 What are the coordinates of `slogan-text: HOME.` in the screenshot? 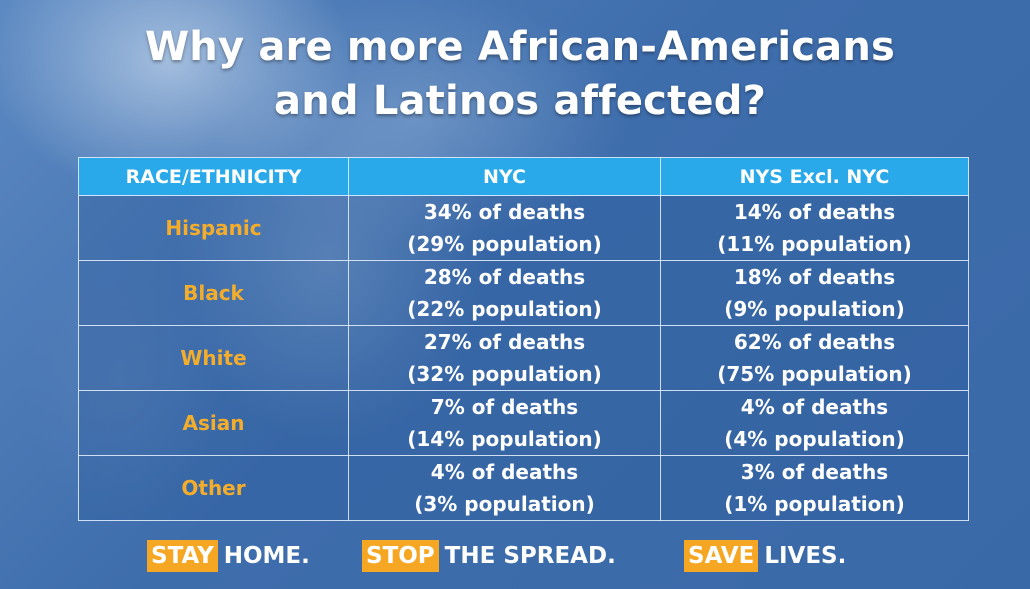 It's located at (266, 556).